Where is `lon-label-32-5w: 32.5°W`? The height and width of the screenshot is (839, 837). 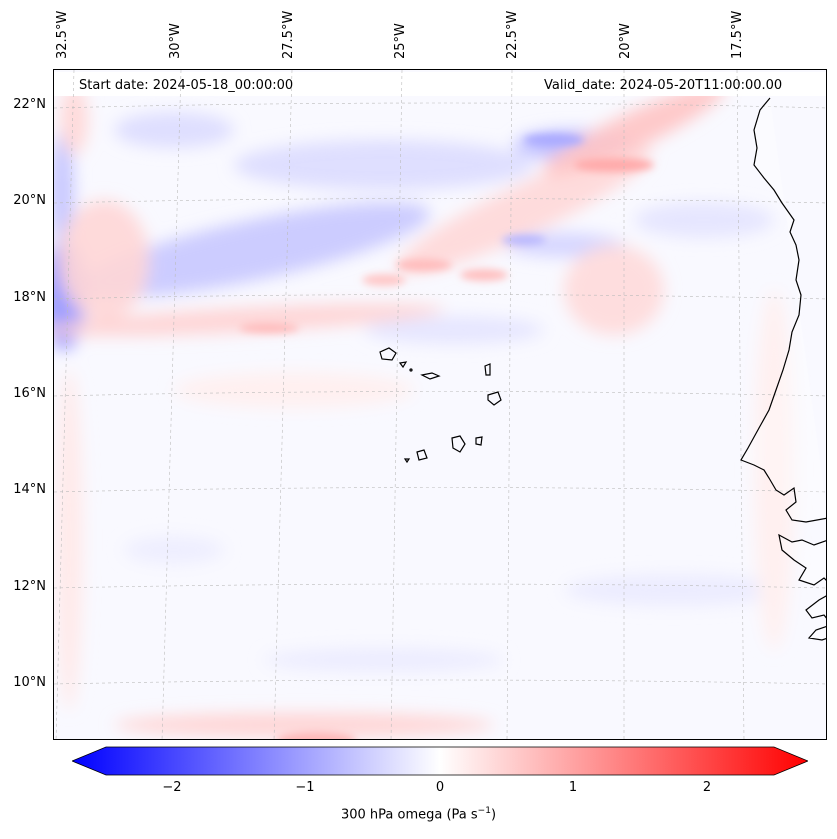
lon-label-32-5w: 32.5°W is located at coordinates (62, 34).